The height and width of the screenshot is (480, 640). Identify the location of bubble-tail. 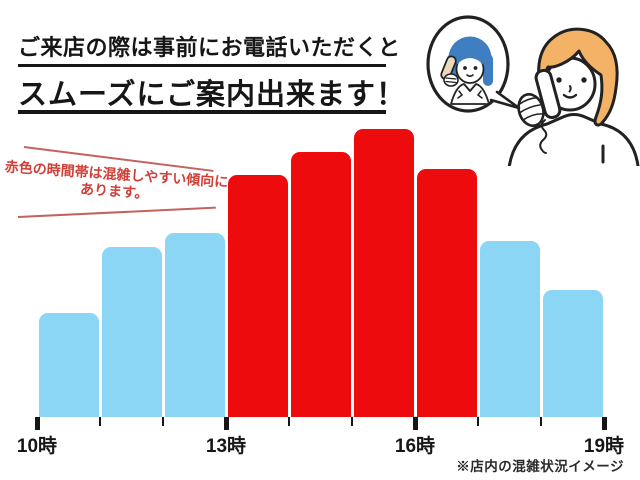
(505, 100).